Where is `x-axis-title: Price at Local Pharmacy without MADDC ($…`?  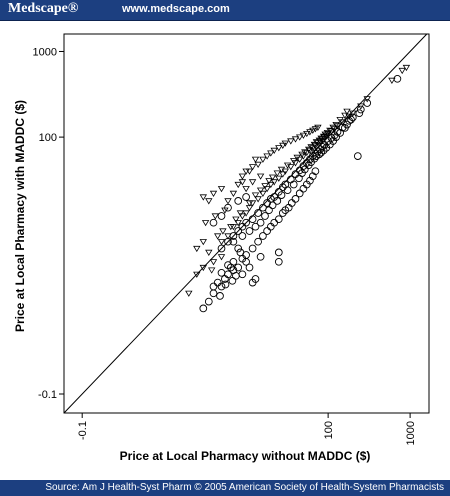
x-axis-title: Price at Local Pharmacy without MADDC ($… is located at coordinates (245, 456).